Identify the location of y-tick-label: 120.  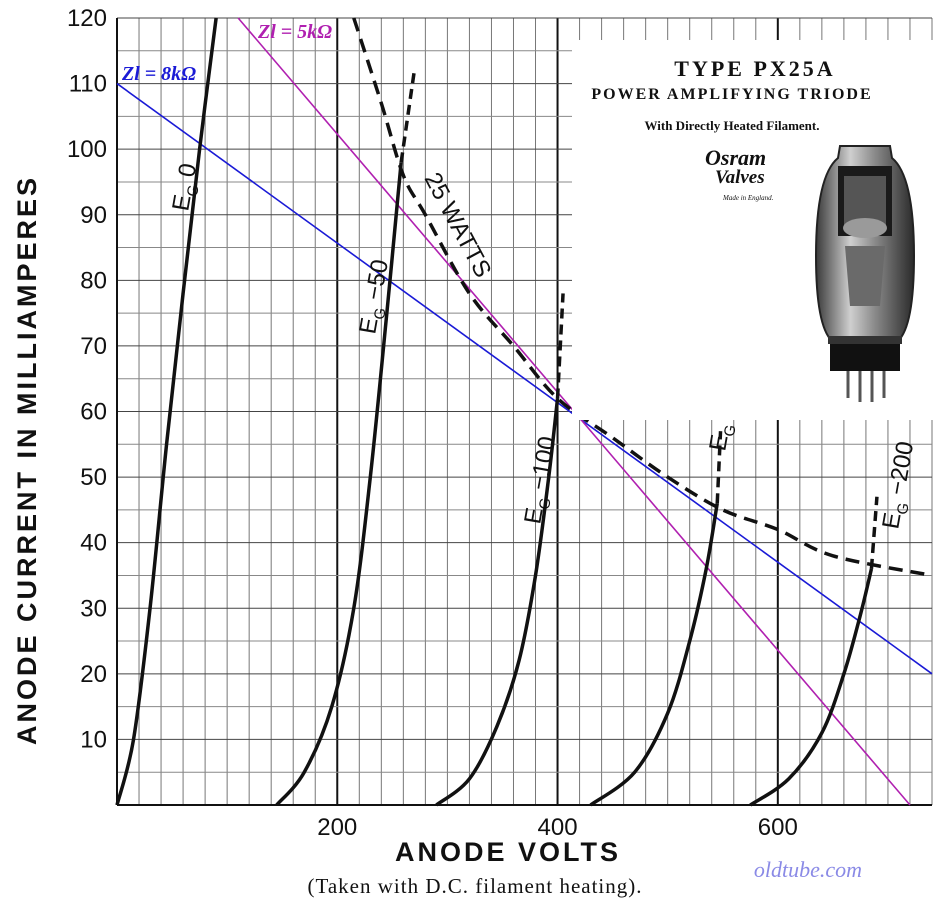
(87, 18).